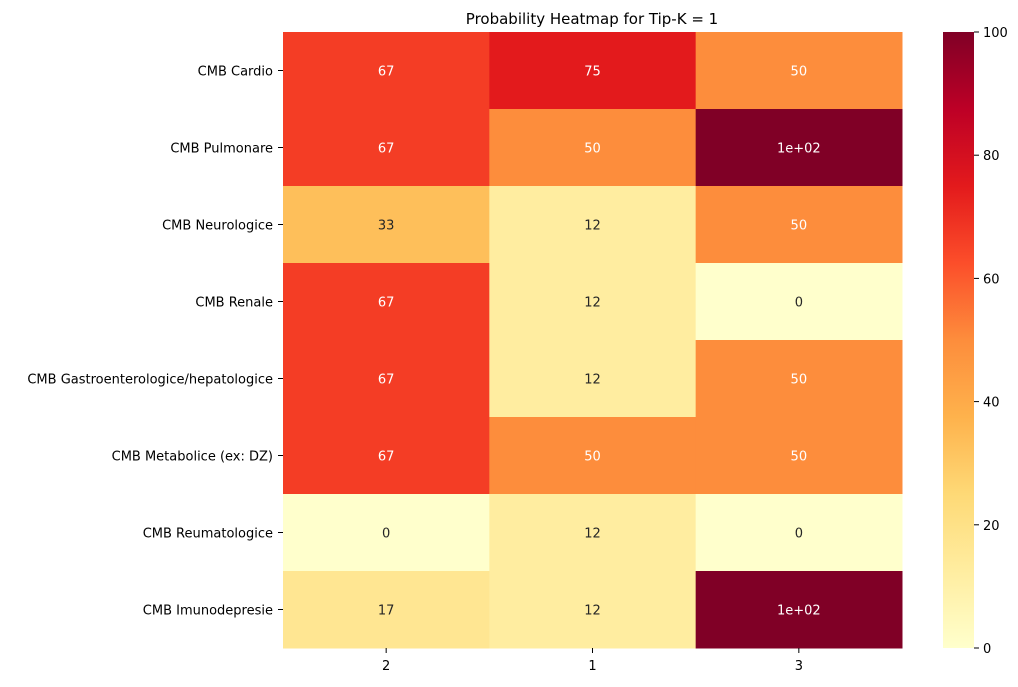 The image size is (1018, 687). I want to click on colorbar: 0 20 40 60 80 100, so click(975, 341).